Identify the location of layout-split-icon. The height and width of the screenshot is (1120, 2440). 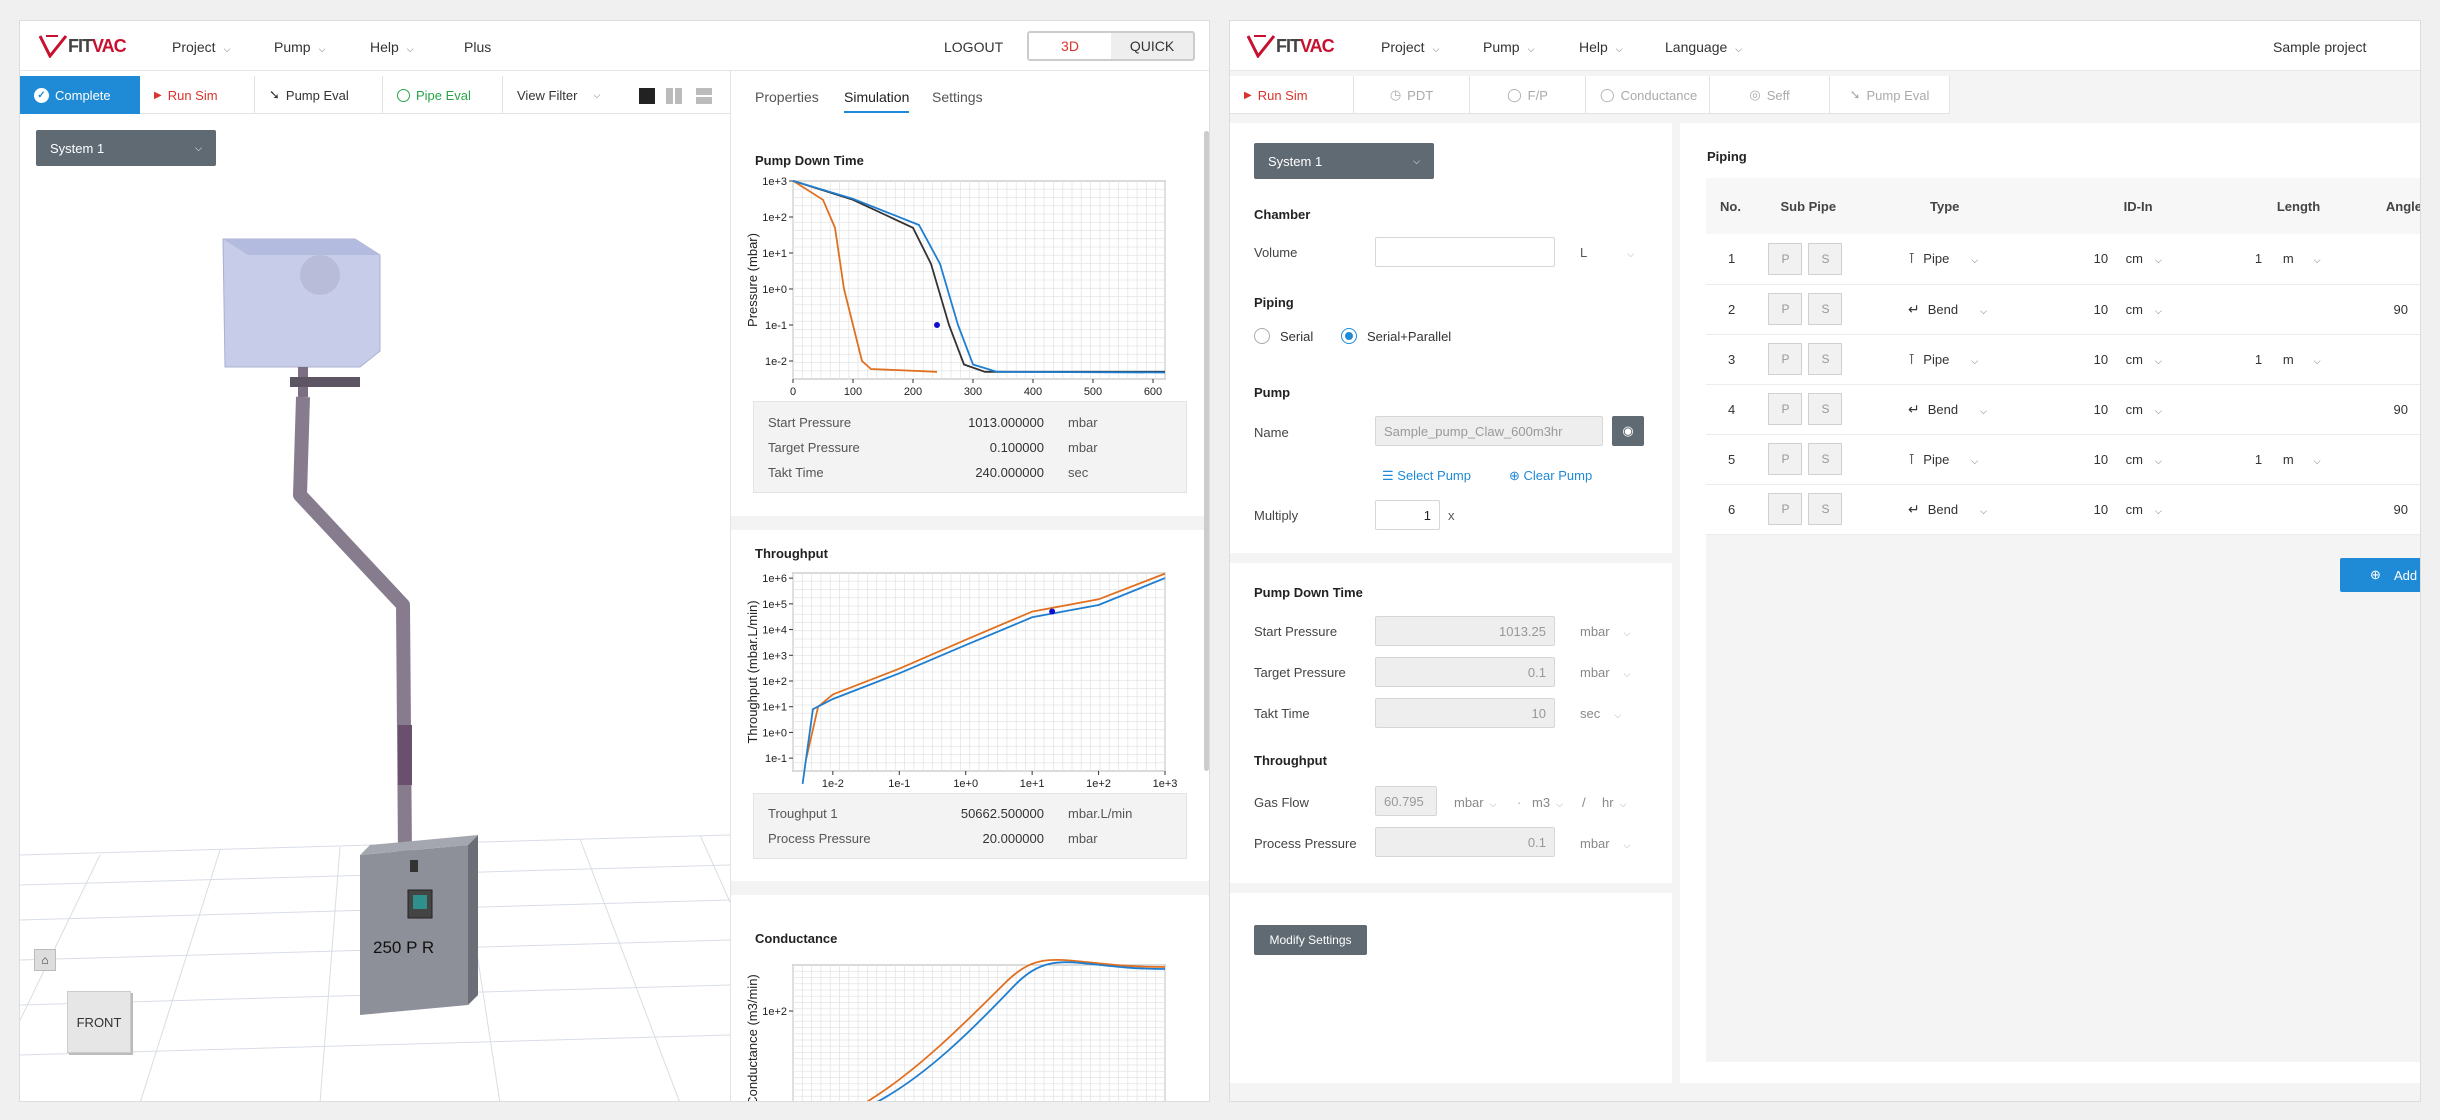
(674, 96).